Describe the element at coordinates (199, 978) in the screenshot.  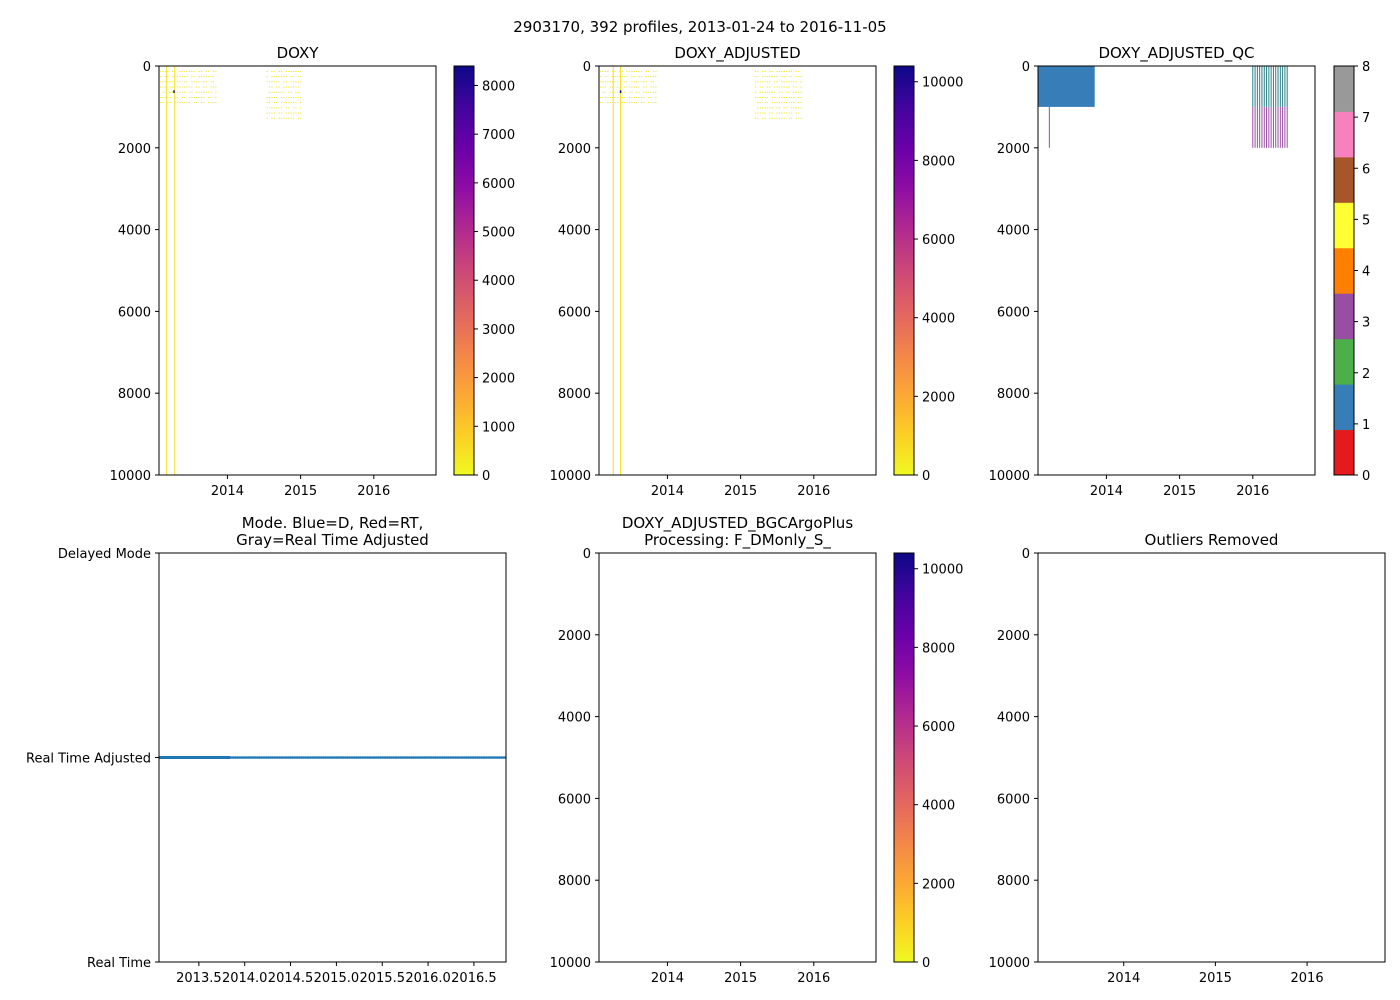
I see `x-tick-label: 2013.5` at that location.